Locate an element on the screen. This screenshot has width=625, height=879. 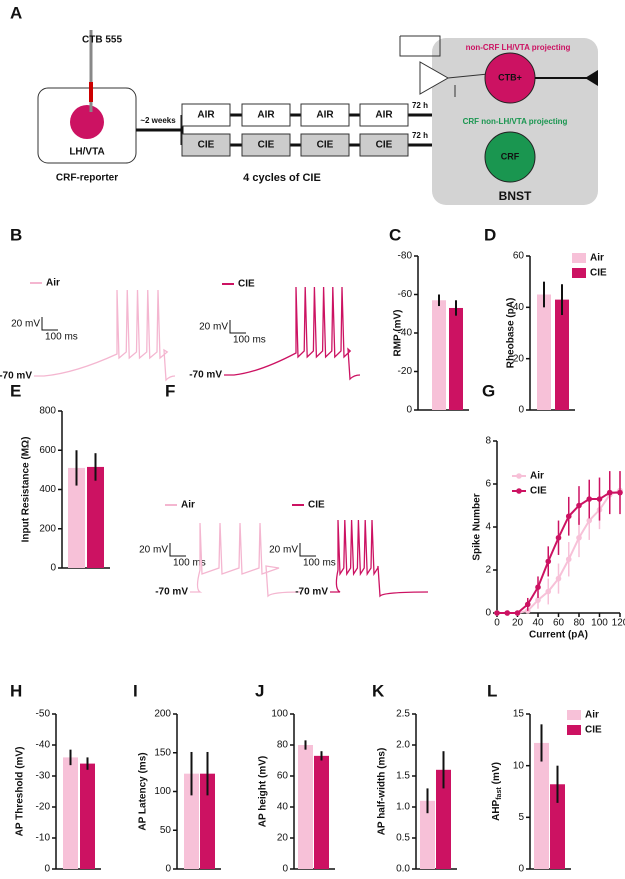
injection-site is located at coordinates (87, 122).